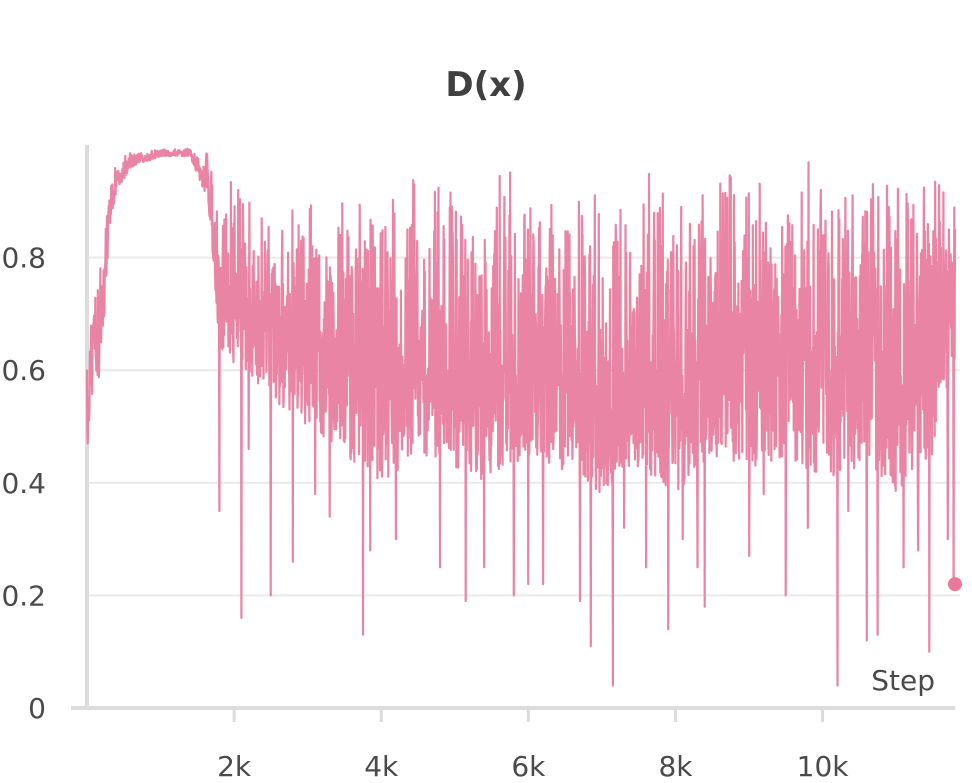 Image resolution: width=972 pixels, height=783 pixels. I want to click on y-tick-label: 0.4, so click(23, 483).